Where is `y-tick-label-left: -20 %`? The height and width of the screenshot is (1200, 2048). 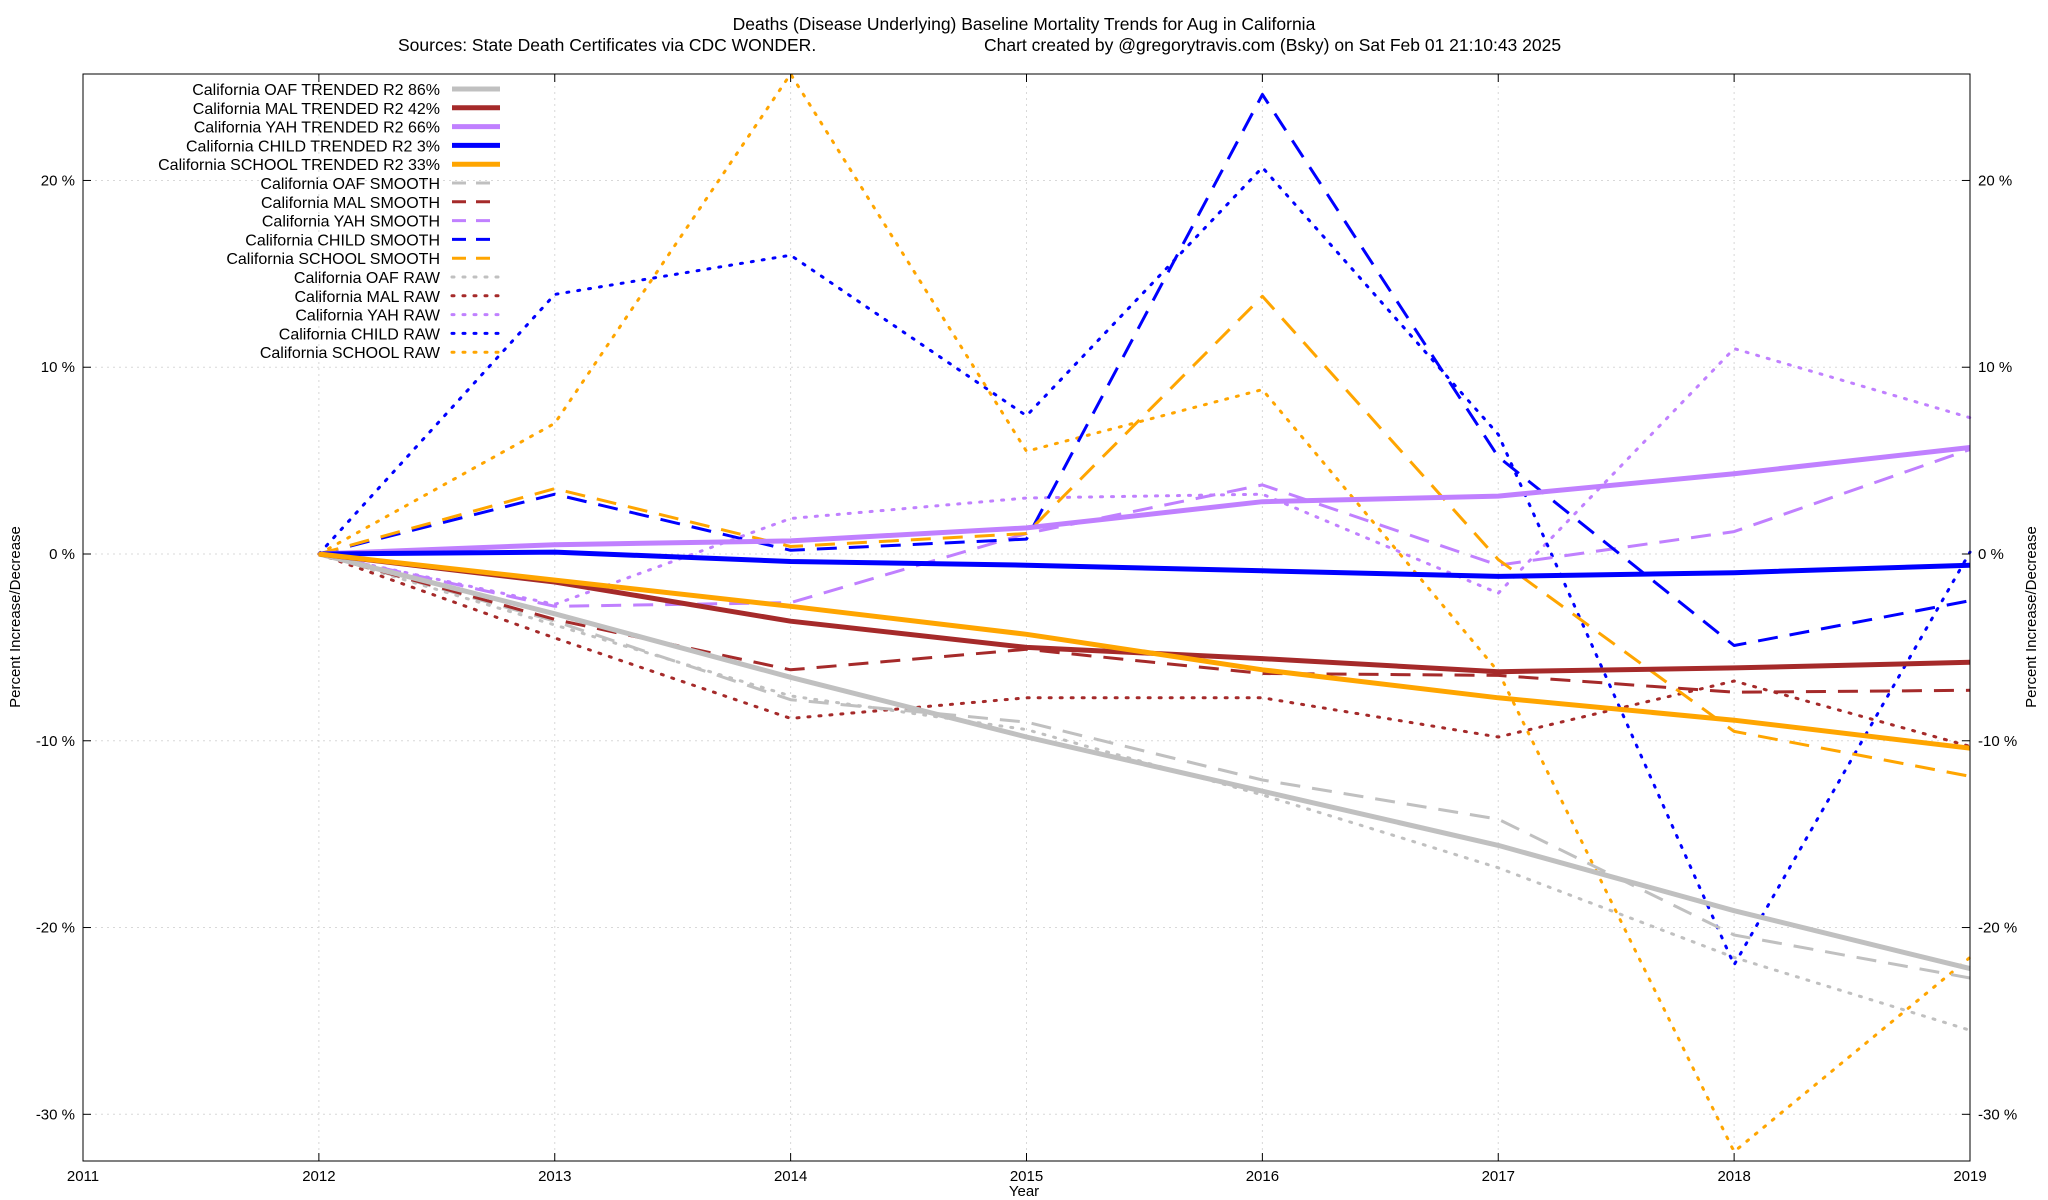
y-tick-label-left: -20 % is located at coordinates (55, 928).